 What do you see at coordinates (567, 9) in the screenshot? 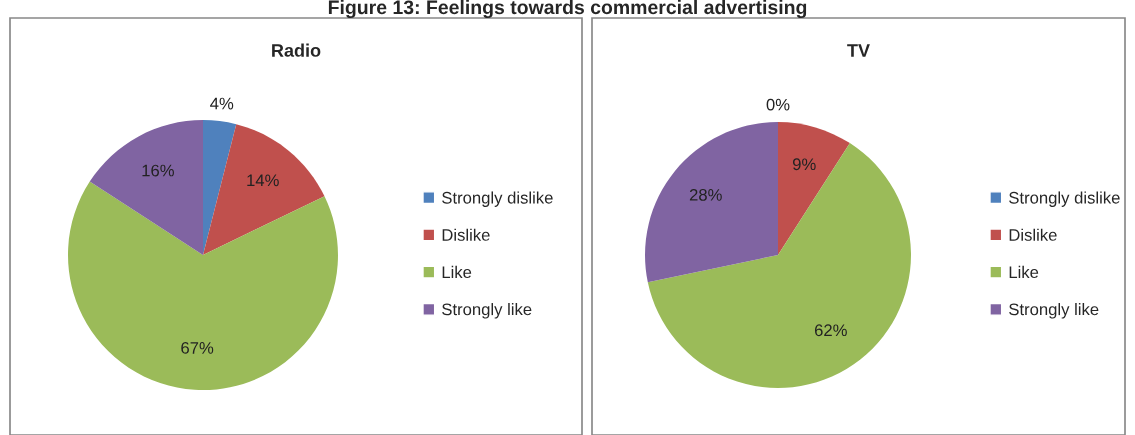
I see `caption: Figure 13: Feelings towards commercial advertising` at bounding box center [567, 9].